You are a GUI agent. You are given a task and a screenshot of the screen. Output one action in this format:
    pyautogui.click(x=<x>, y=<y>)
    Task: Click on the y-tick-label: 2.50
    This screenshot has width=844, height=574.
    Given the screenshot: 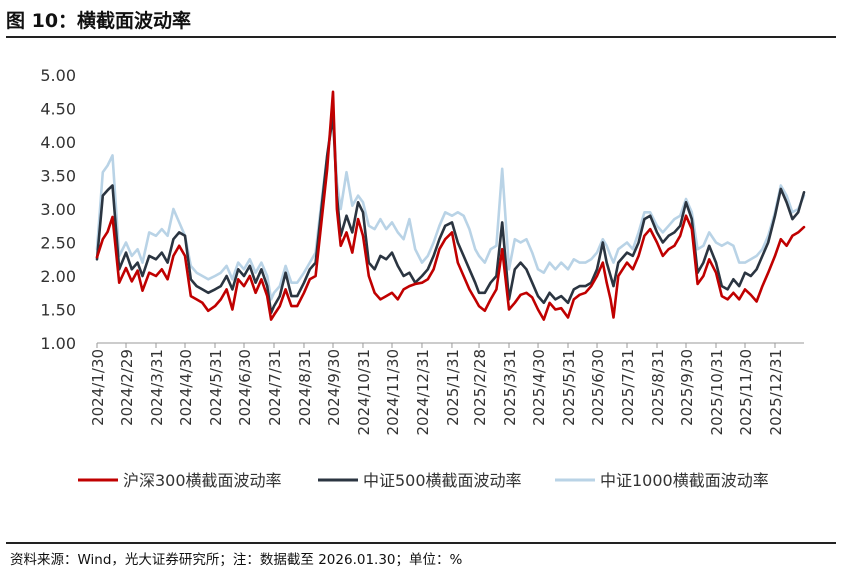 What is the action you would take?
    pyautogui.click(x=58, y=243)
    